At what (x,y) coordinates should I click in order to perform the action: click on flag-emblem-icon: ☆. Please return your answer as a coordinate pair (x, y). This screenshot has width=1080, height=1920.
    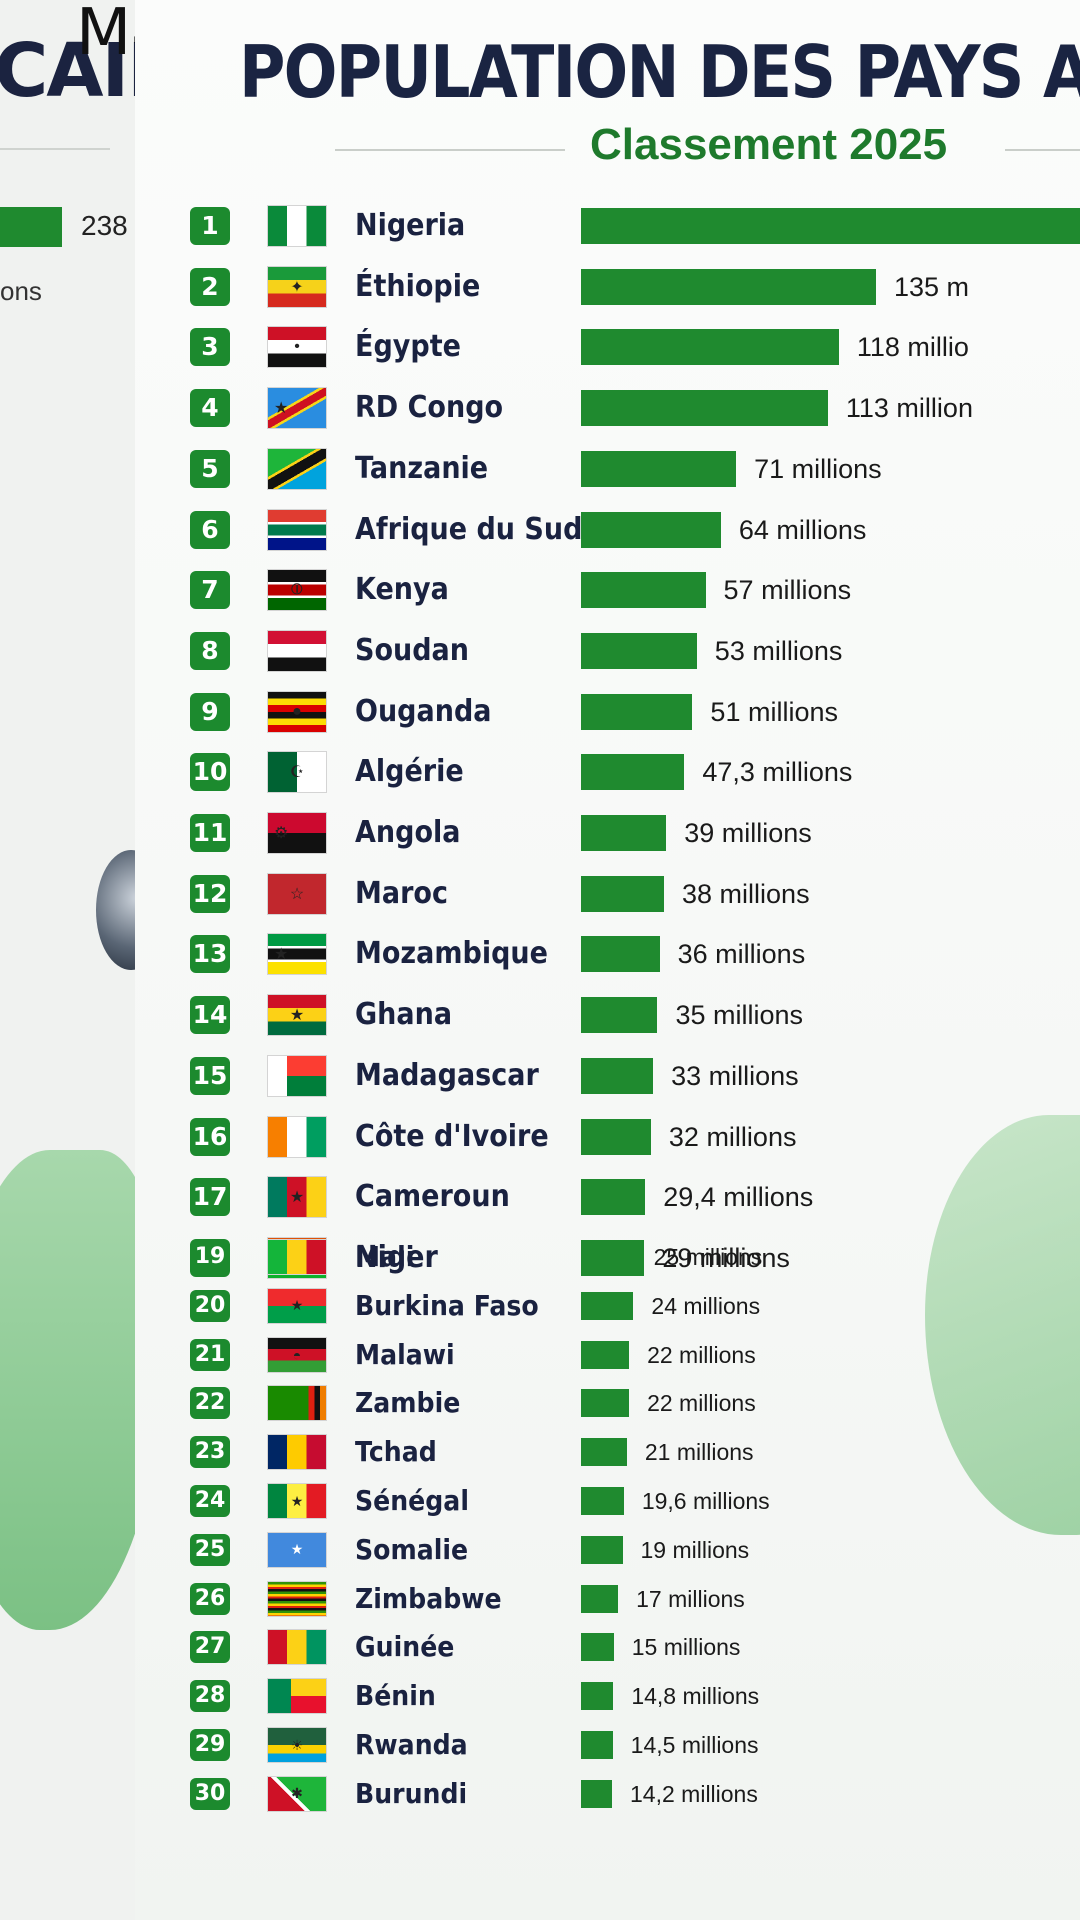
    Looking at the image, I should click on (297, 894).